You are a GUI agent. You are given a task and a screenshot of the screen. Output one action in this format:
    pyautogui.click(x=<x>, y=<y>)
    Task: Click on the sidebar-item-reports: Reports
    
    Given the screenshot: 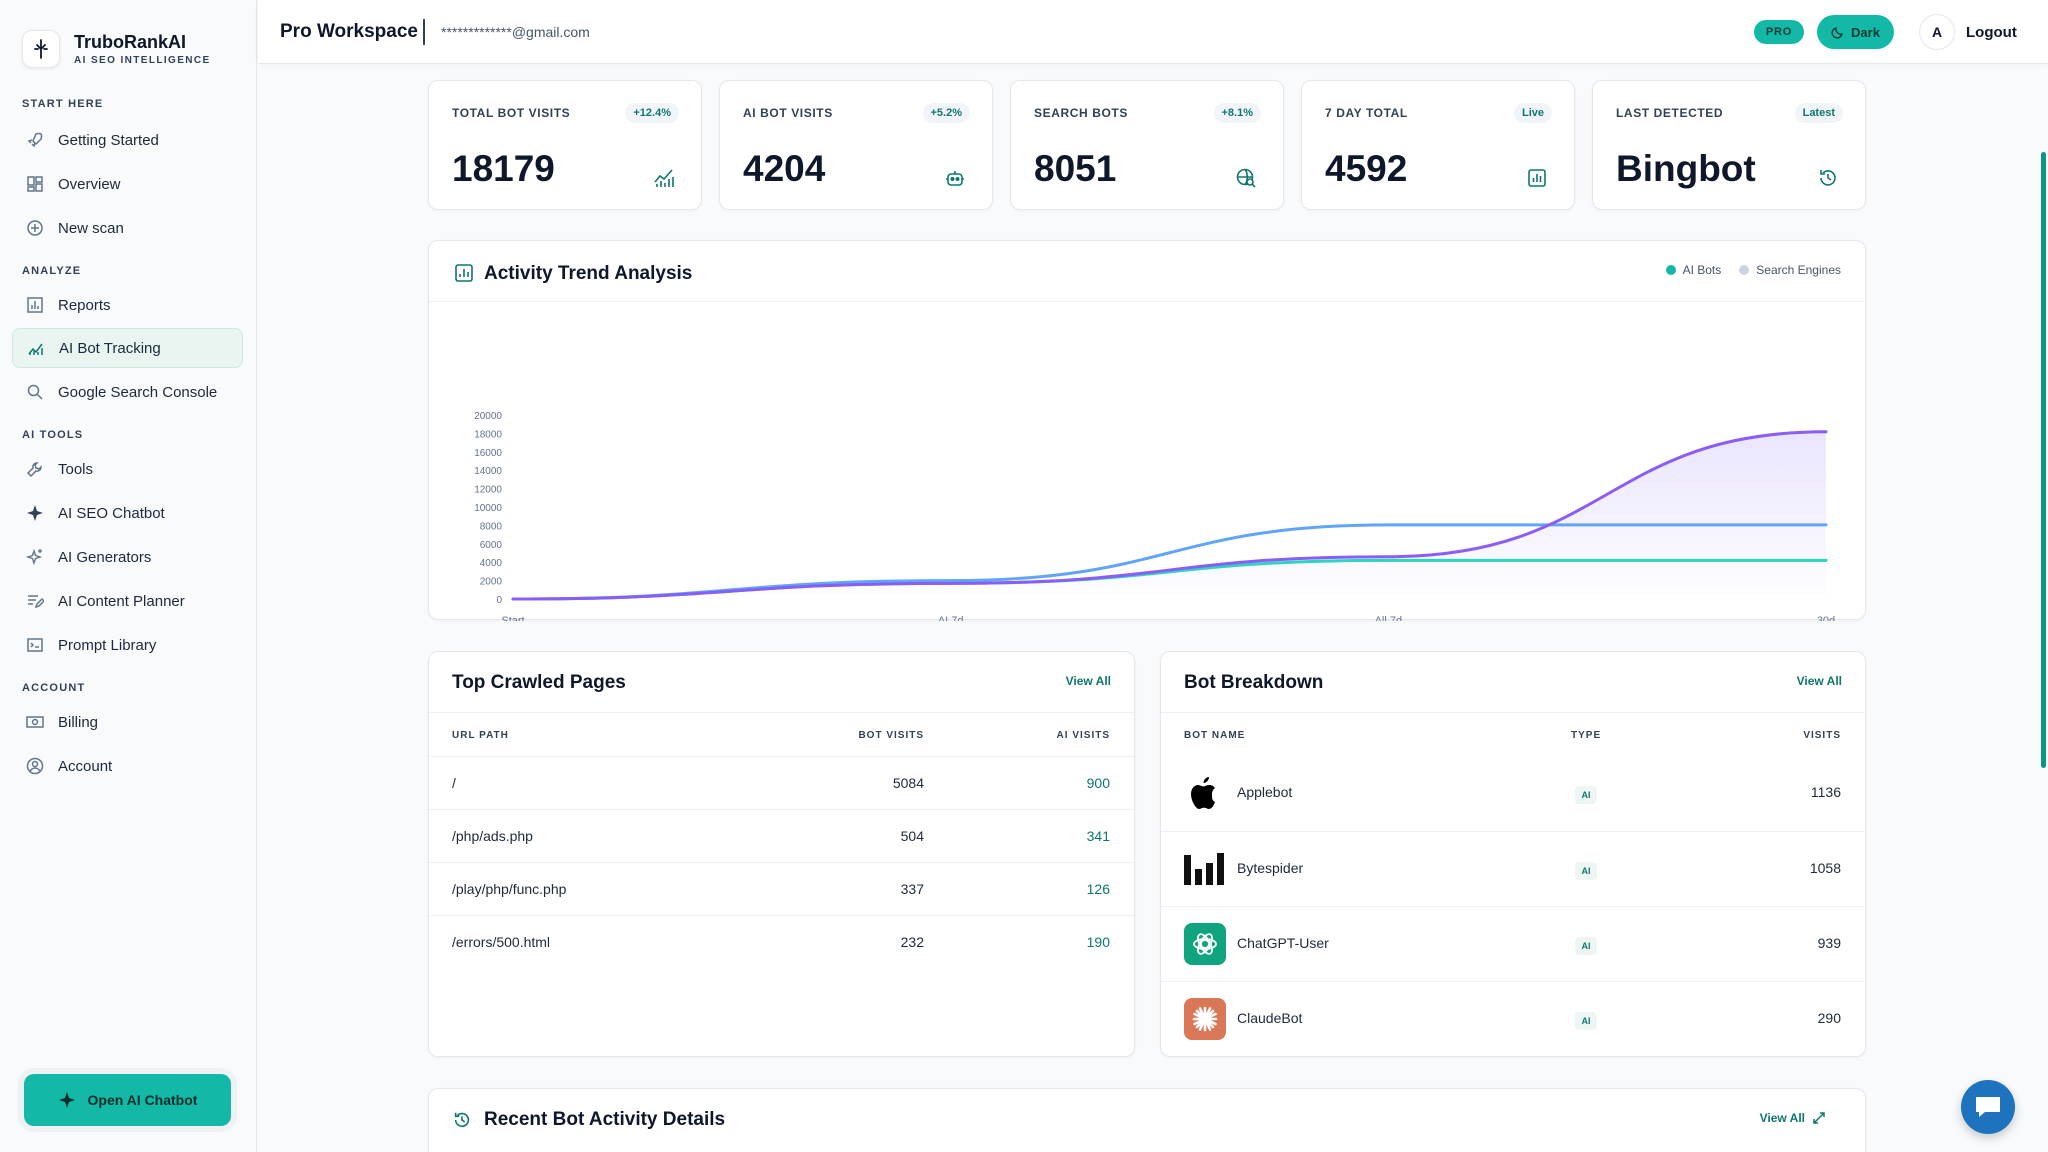 What is the action you would take?
    pyautogui.click(x=127, y=305)
    